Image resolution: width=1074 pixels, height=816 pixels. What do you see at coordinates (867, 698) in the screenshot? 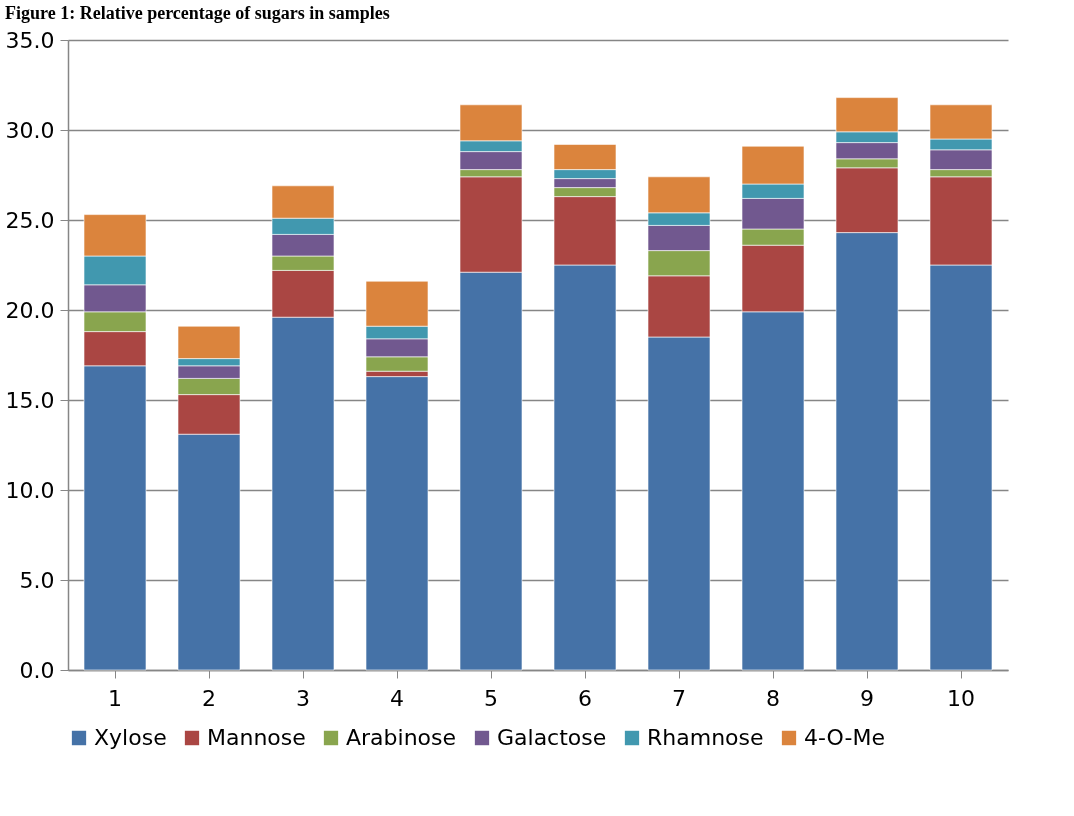
I see `x-tick-label: 9` at bounding box center [867, 698].